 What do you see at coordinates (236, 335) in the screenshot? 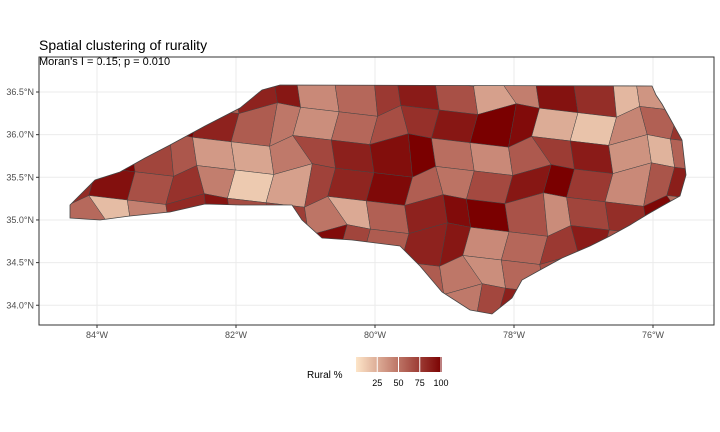
I see `x-tick-label: 82°W` at bounding box center [236, 335].